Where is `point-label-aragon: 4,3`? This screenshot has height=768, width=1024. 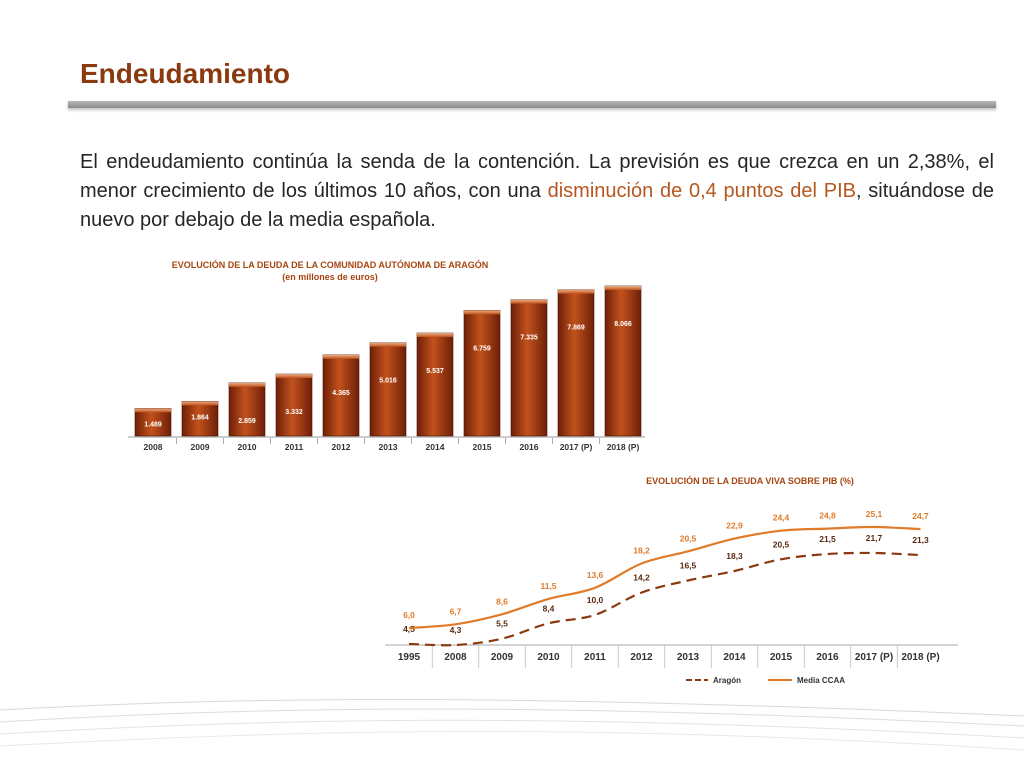
point-label-aragon: 4,3 is located at coordinates (456, 630).